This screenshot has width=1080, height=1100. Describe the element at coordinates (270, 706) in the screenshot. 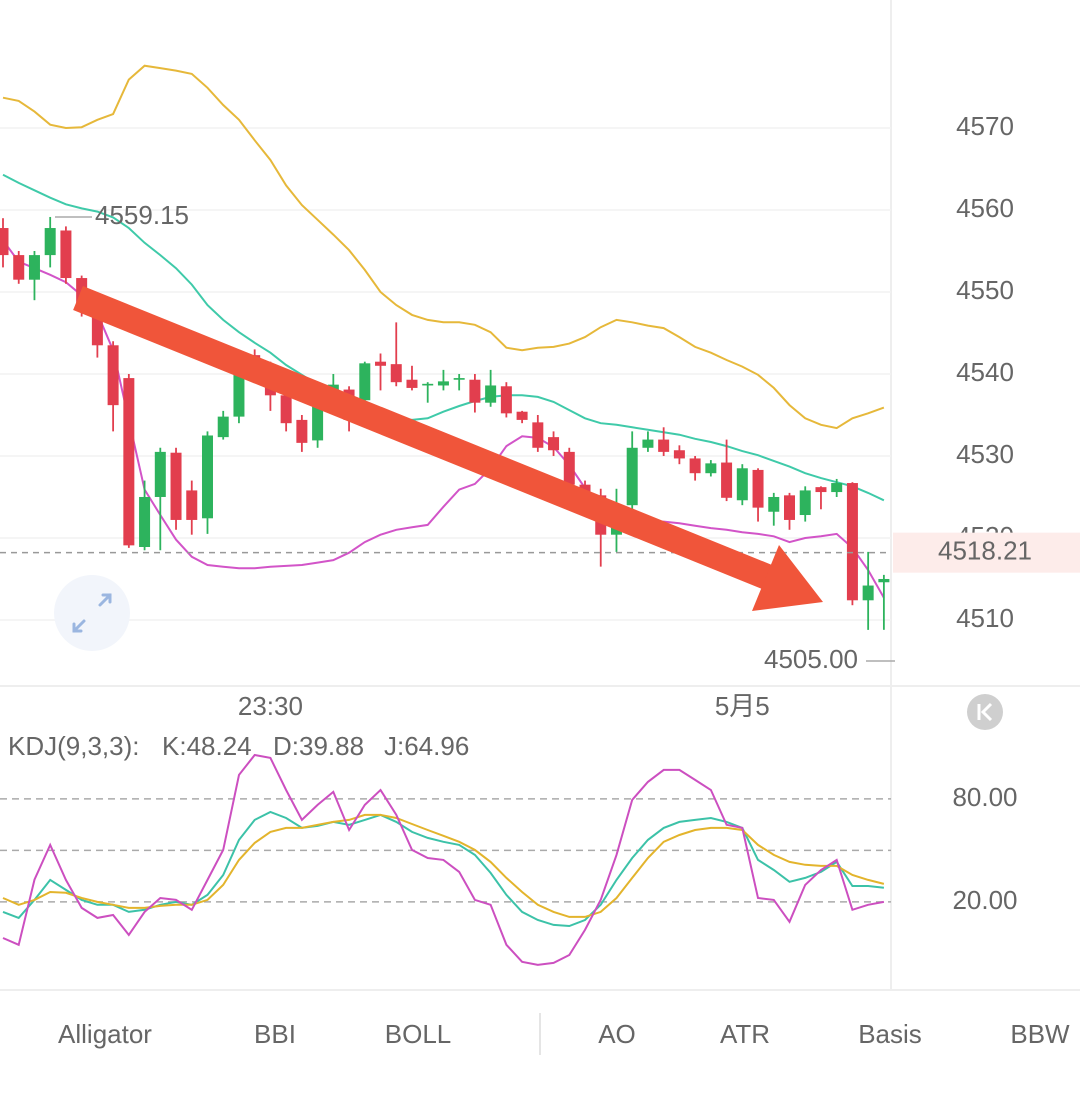

I see `x-tick-label: 23:30` at that location.